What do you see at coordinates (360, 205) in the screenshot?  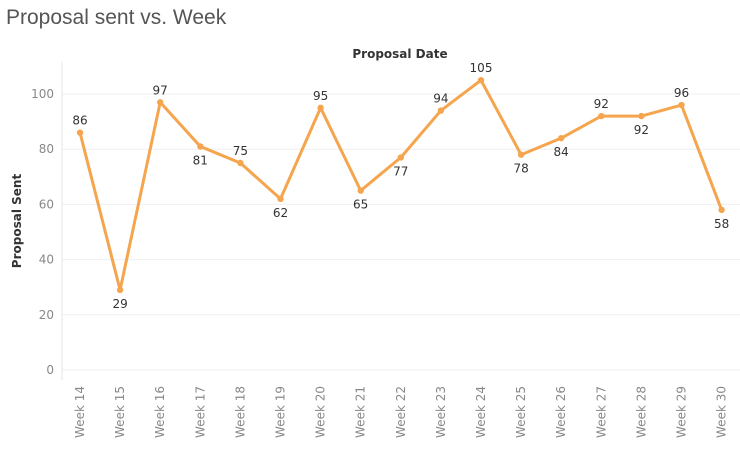 I see `data-label: 65` at bounding box center [360, 205].